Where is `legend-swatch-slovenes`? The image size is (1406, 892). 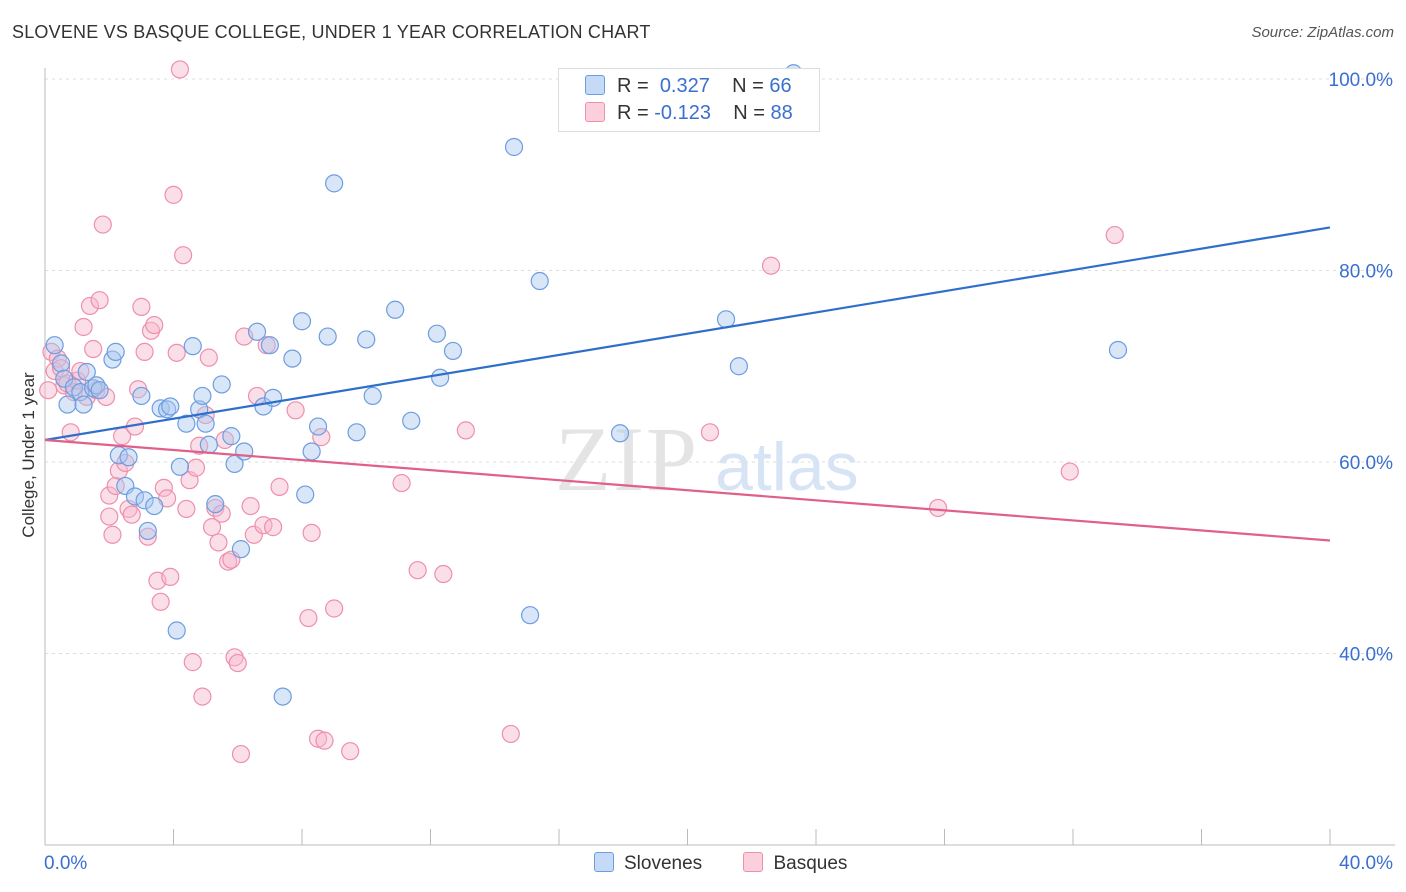
legend-swatch-slovenes is located at coordinates (604, 862).